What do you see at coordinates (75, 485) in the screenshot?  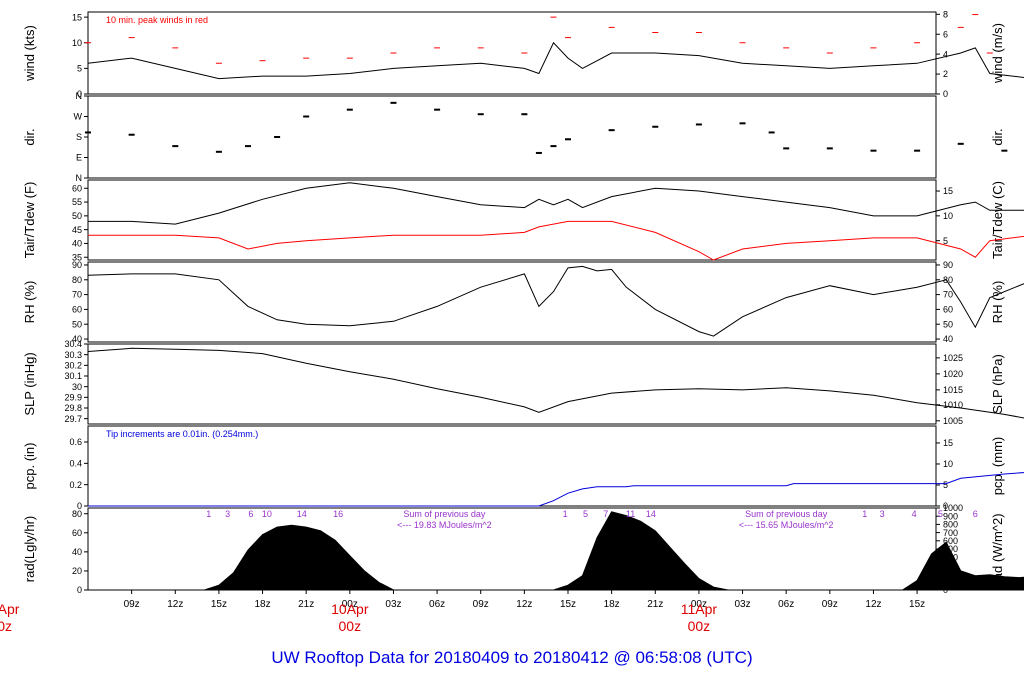 I see `precip-ytick-label-left: 0.2` at bounding box center [75, 485].